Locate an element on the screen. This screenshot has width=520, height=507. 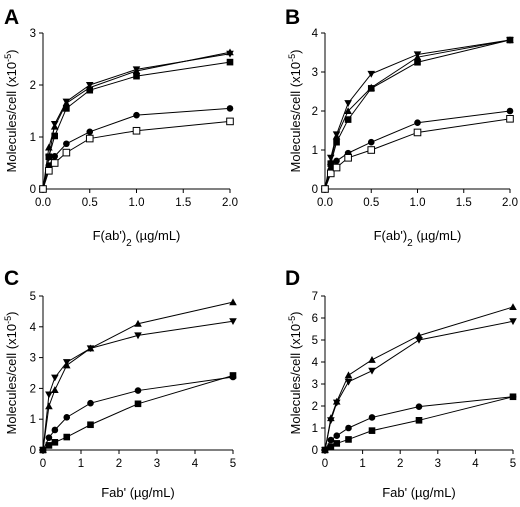
y-tick-label: 6 is located at coordinates (315, 319).